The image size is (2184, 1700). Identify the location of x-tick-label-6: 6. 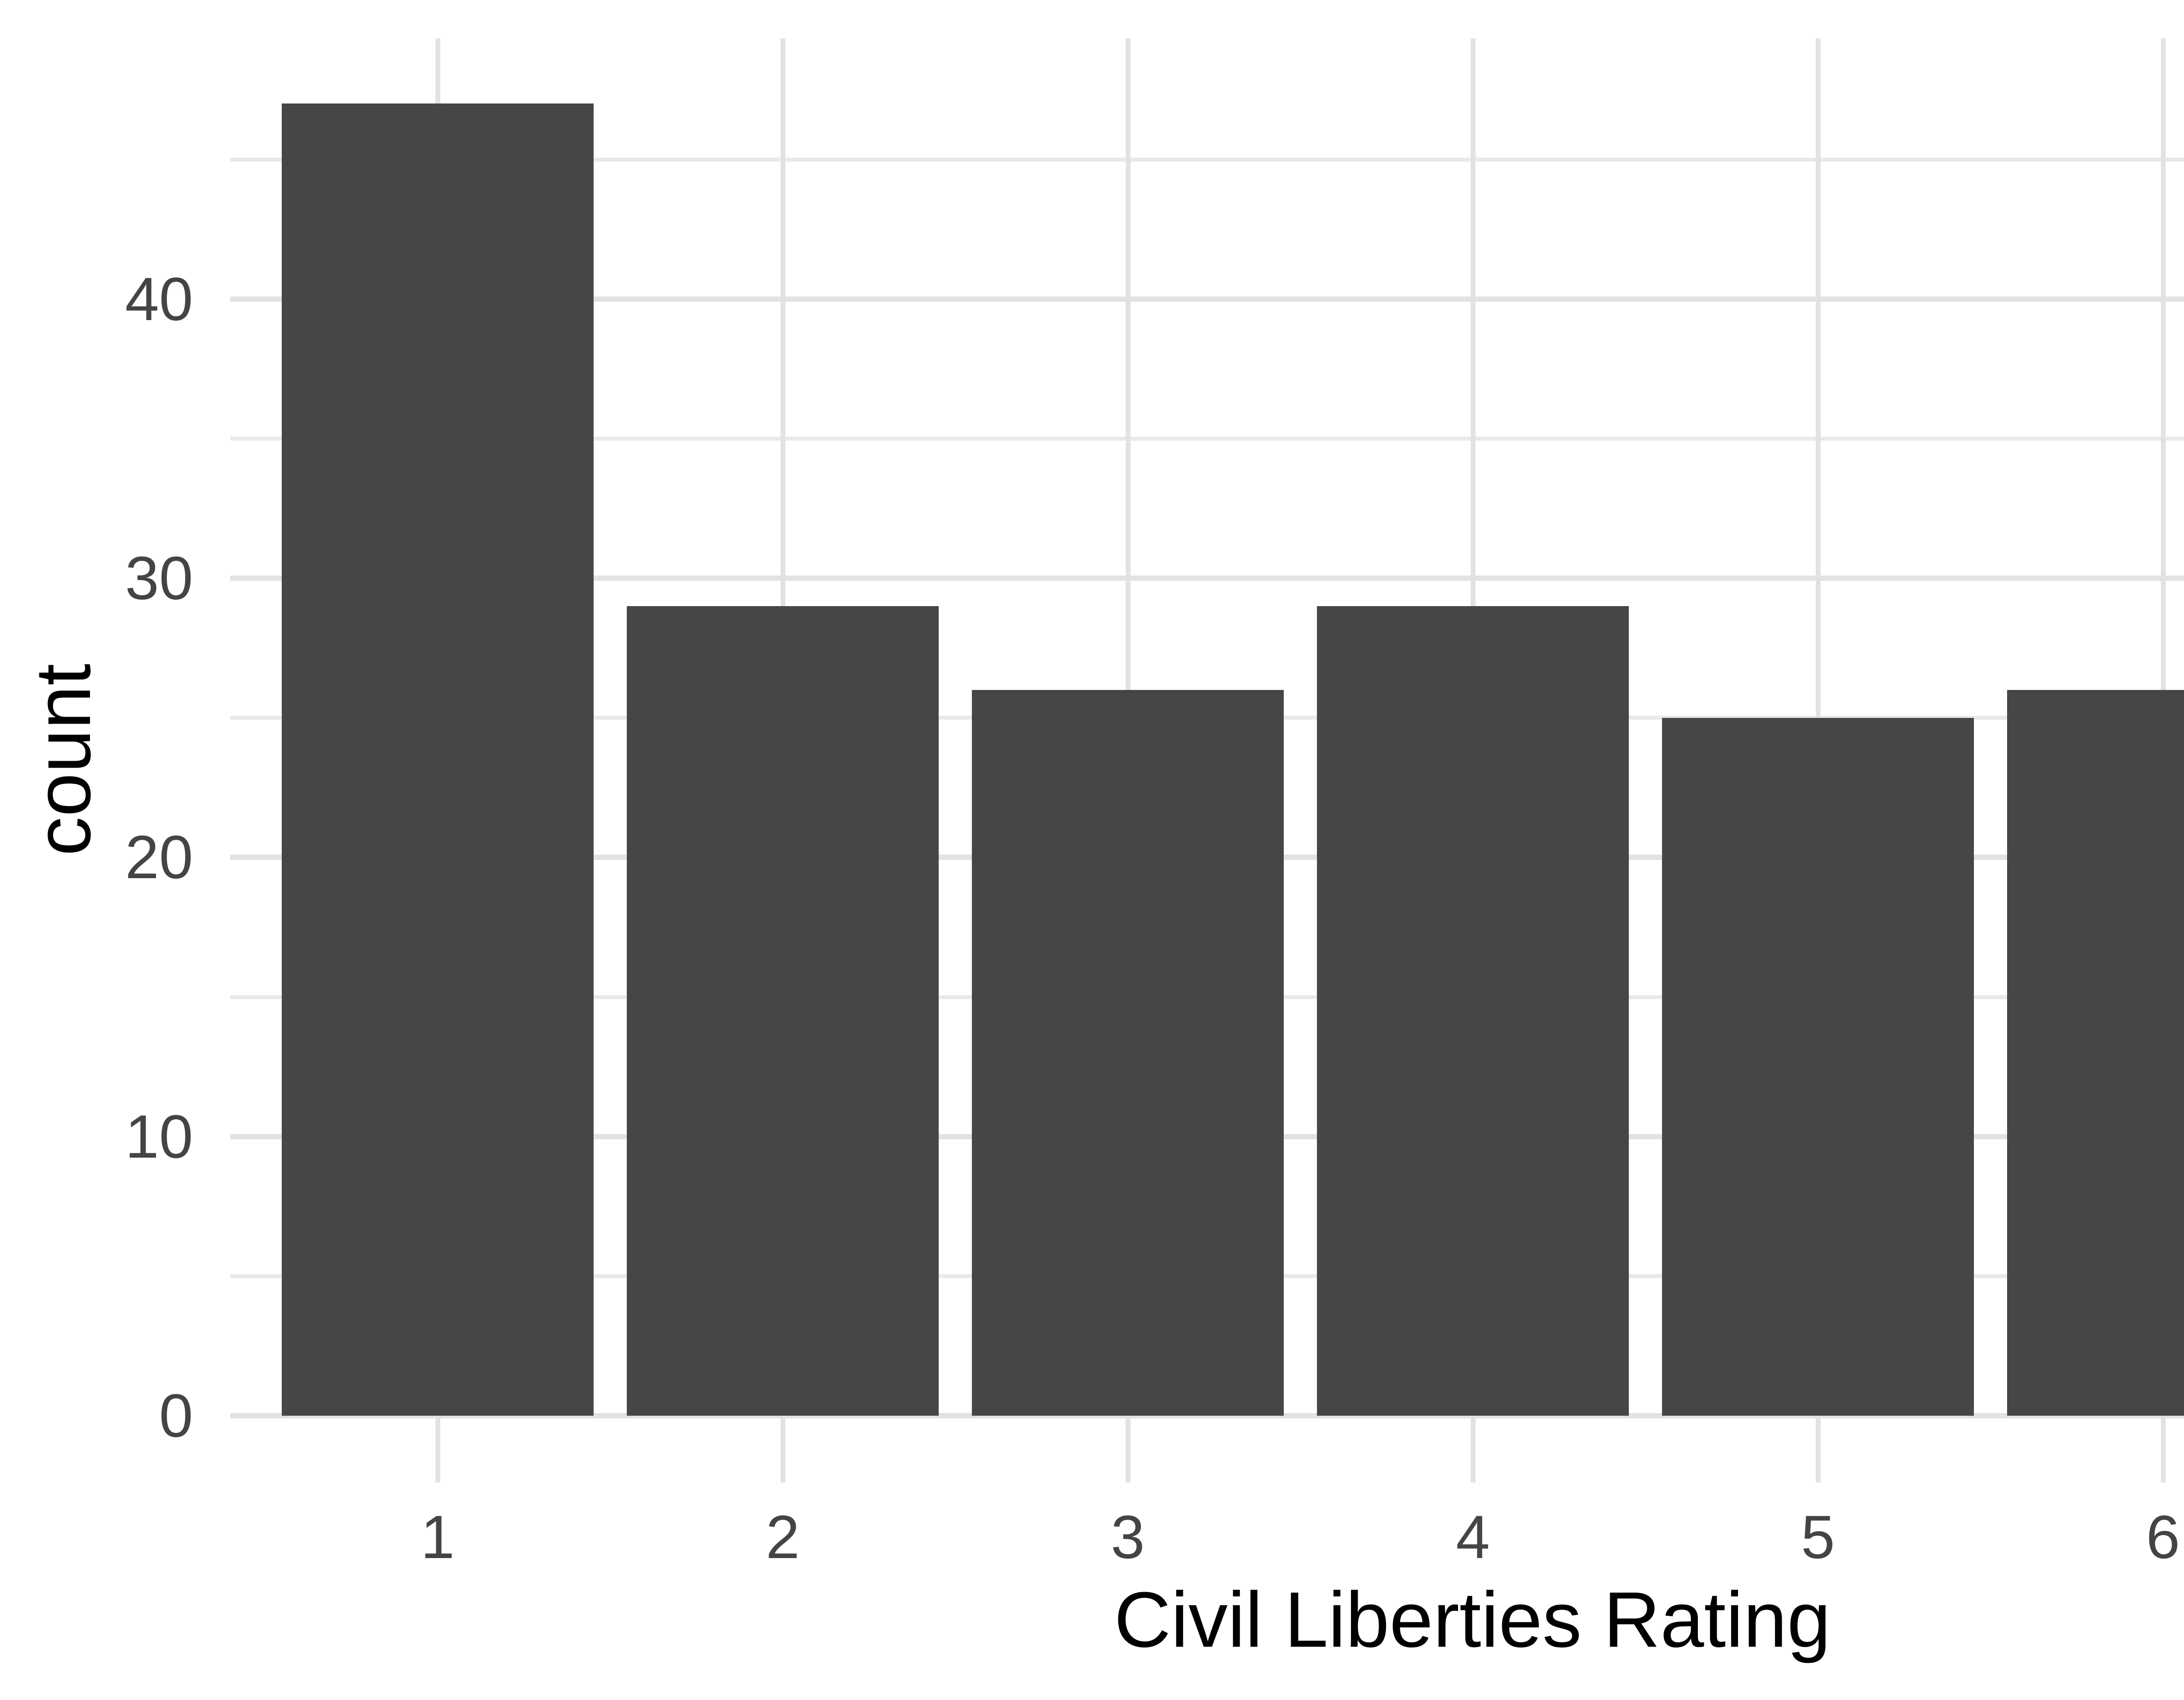
(2163, 1537).